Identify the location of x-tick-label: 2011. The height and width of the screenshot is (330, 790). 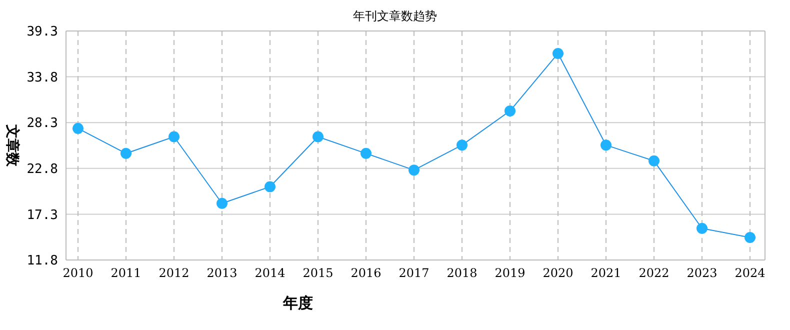
(126, 273).